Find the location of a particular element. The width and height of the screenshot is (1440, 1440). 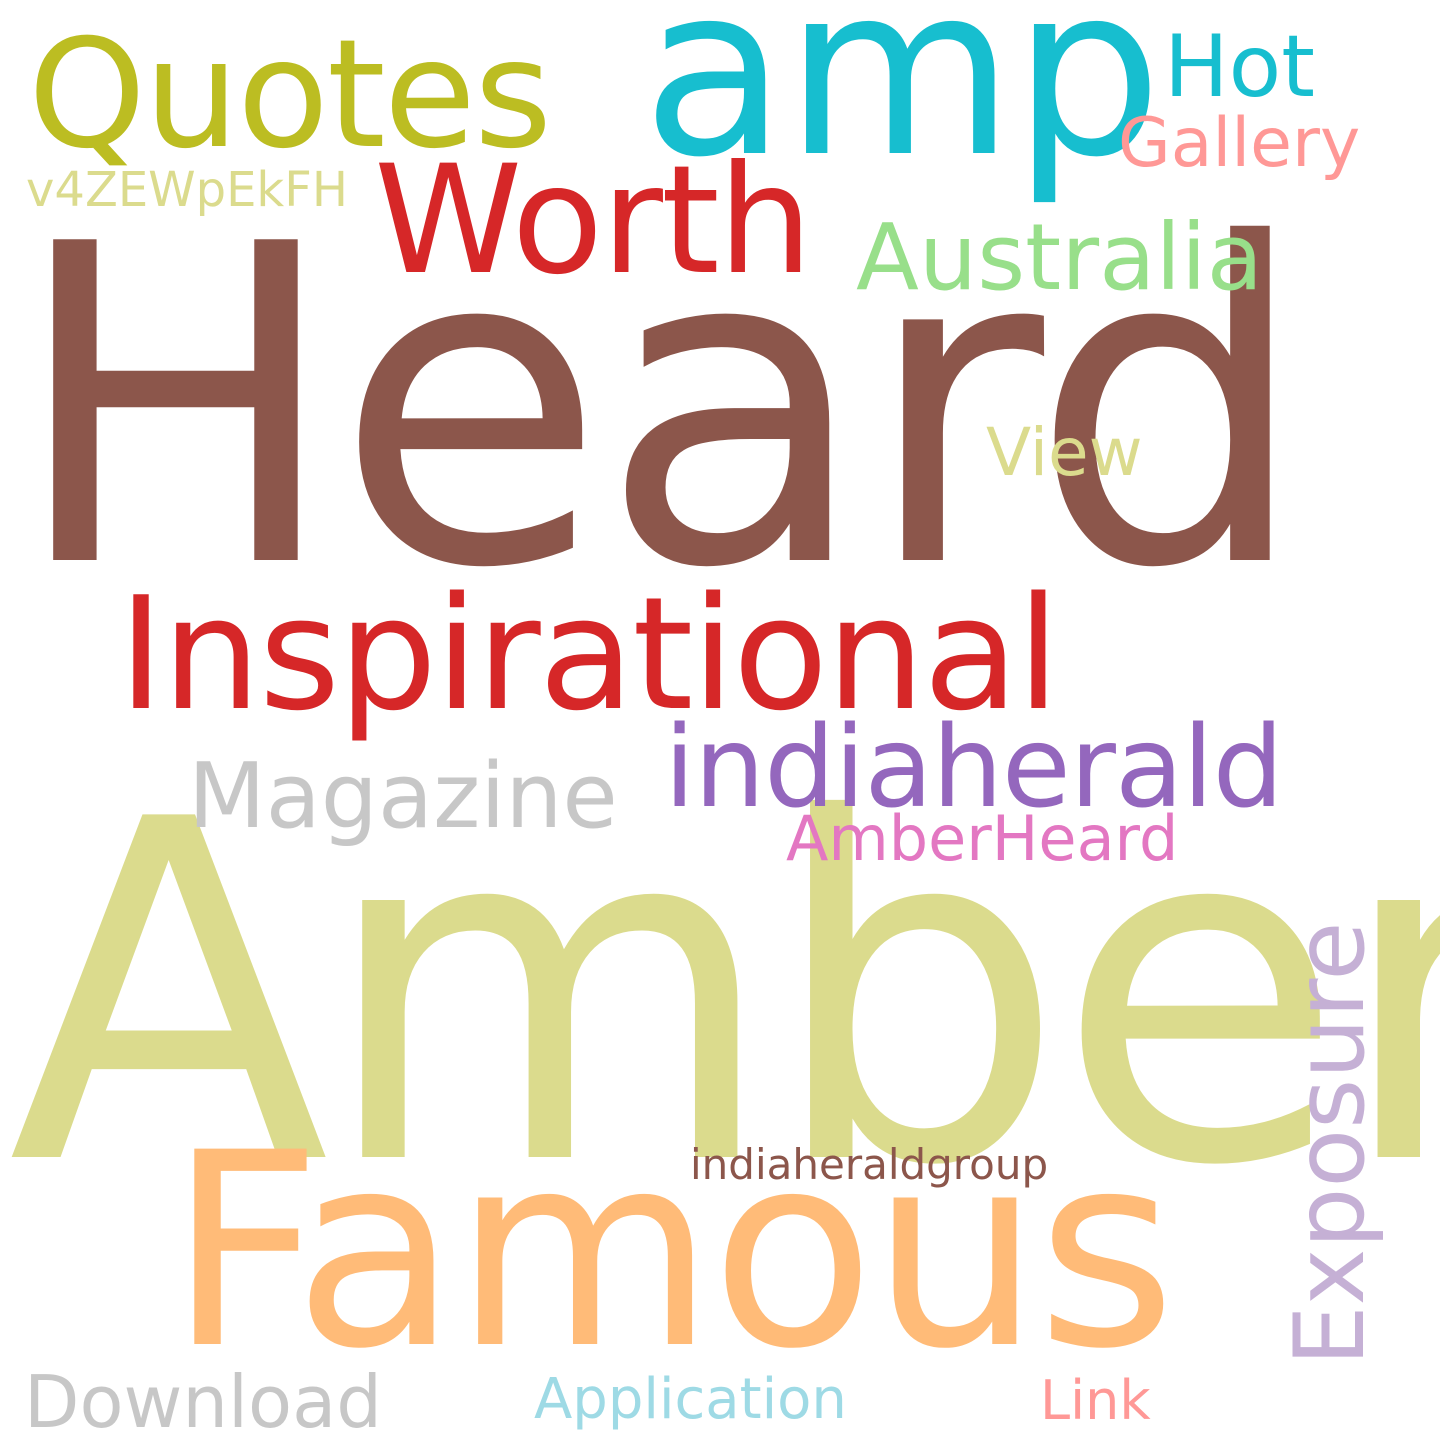

word-quotes: Quotes is located at coordinates (290, 95).